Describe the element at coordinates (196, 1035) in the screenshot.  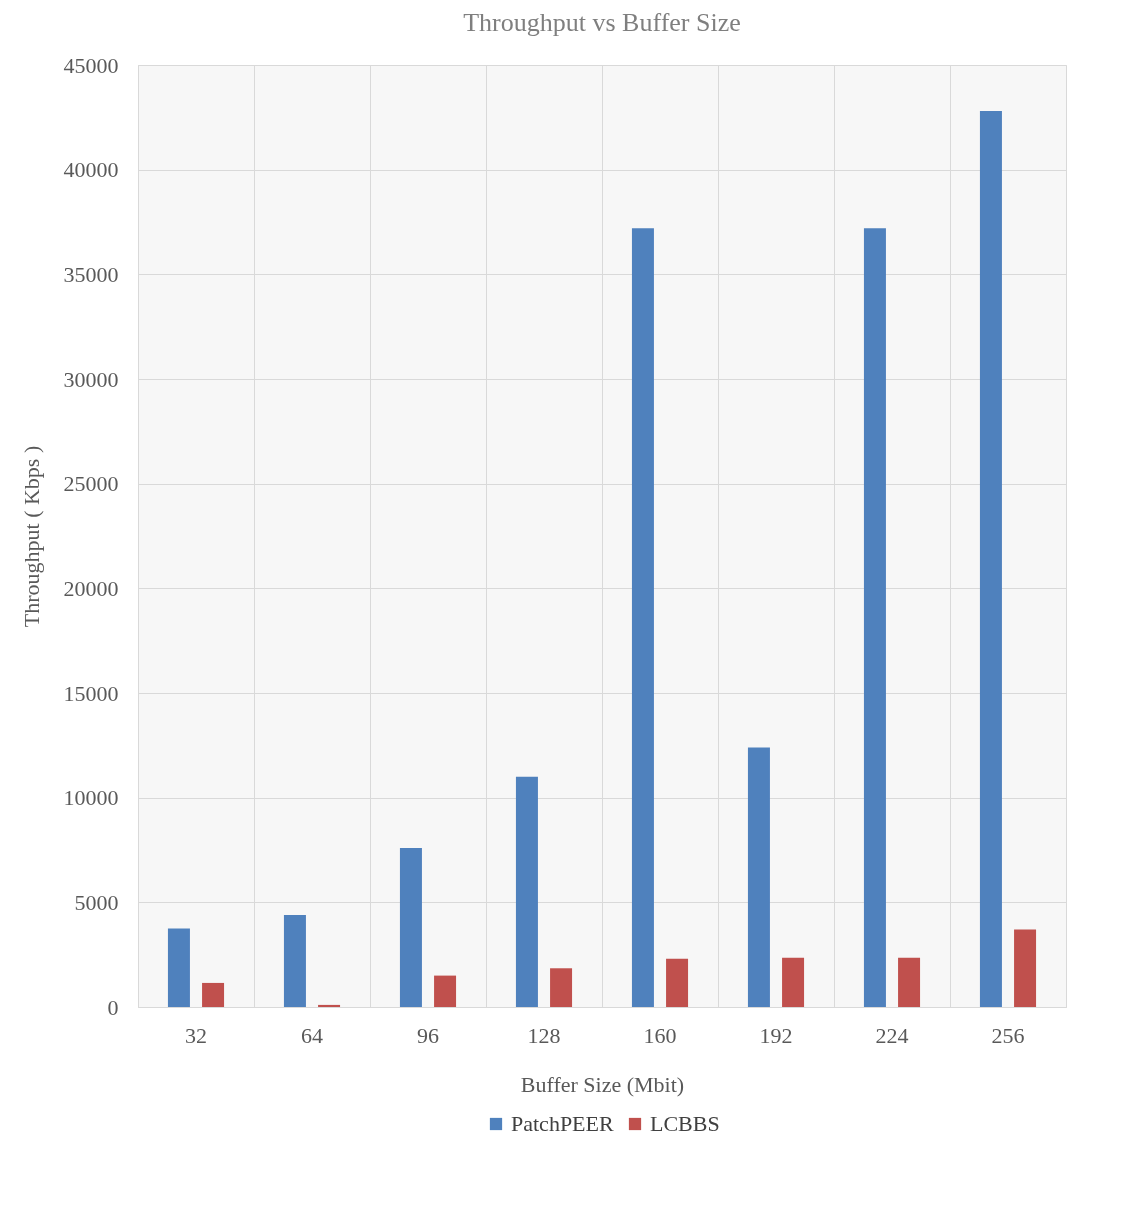
I see `x-tick-label: 32` at that location.